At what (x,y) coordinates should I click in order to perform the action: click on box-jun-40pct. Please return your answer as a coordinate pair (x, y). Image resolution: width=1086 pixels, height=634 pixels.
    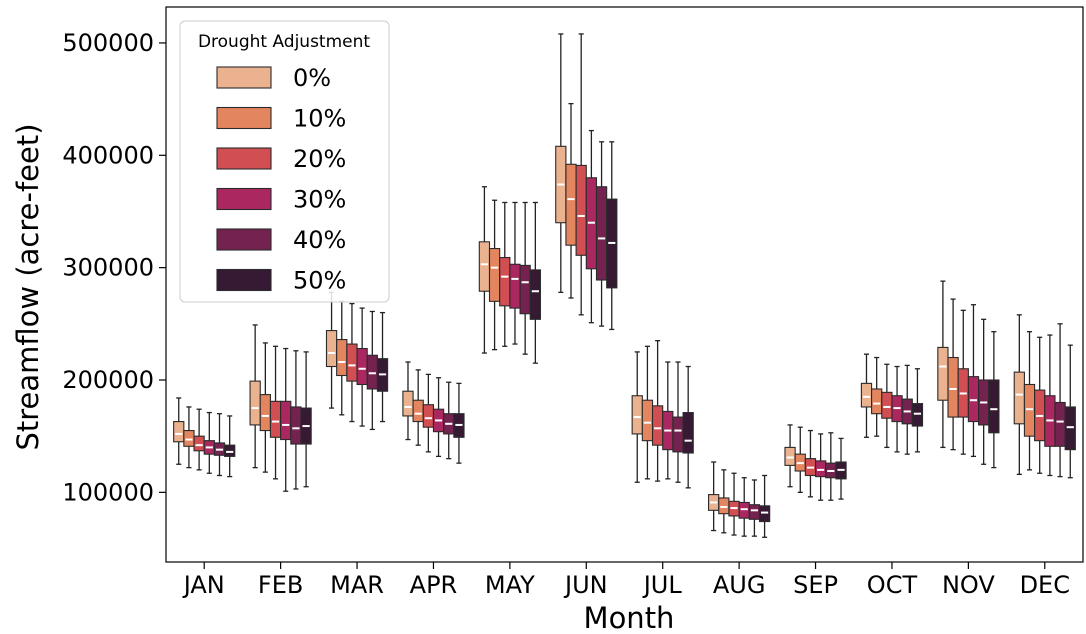
    Looking at the image, I should click on (601, 234).